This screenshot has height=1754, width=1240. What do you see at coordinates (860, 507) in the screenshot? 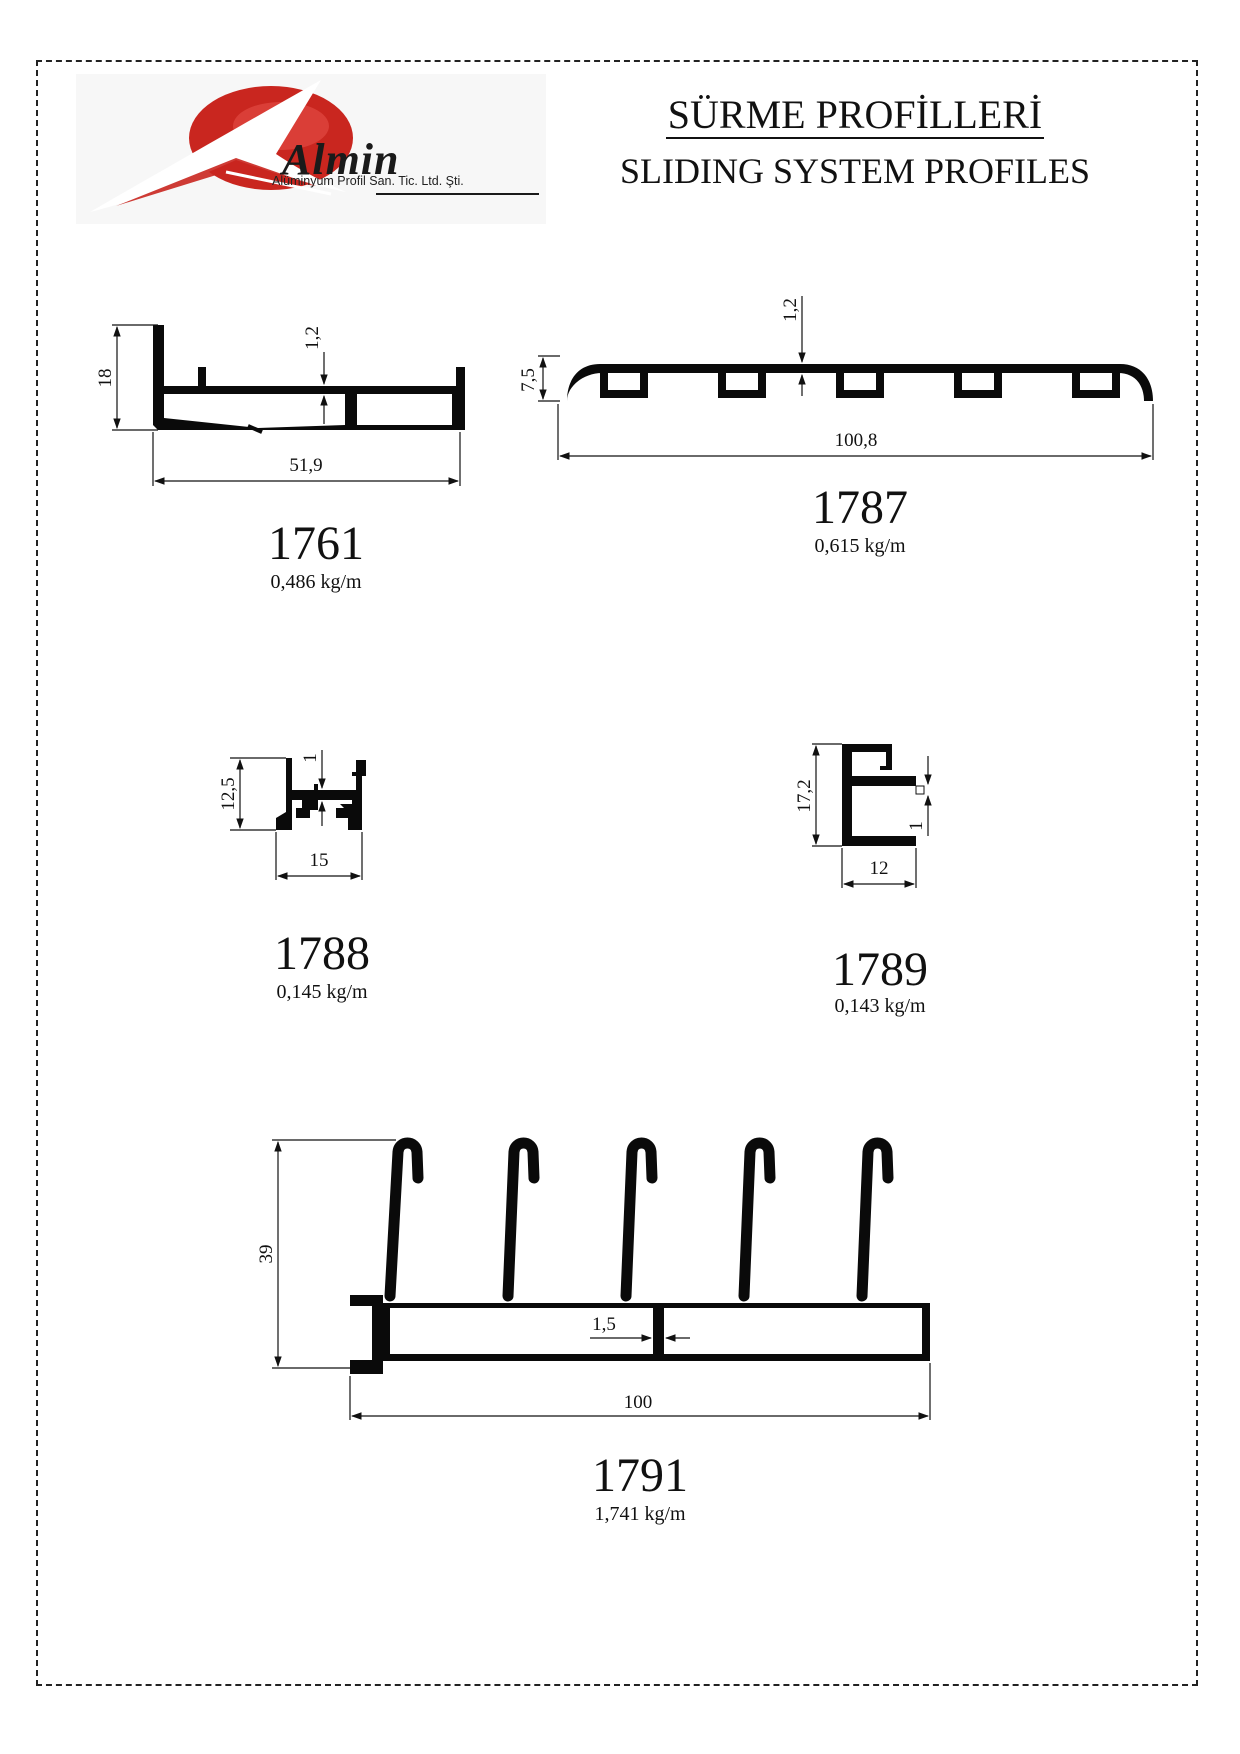
I see `profile-1787-code: 1787` at bounding box center [860, 507].